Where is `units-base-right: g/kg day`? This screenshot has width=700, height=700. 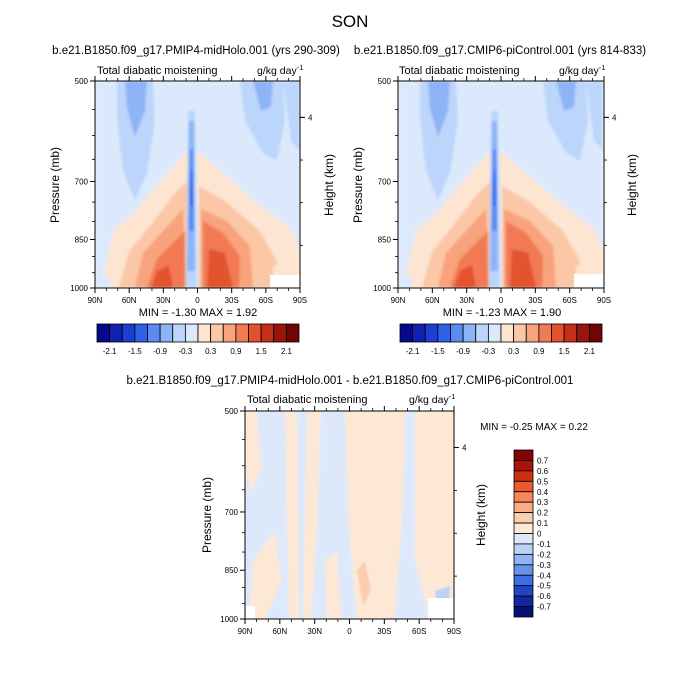 units-base-right: g/kg day is located at coordinates (579, 71).